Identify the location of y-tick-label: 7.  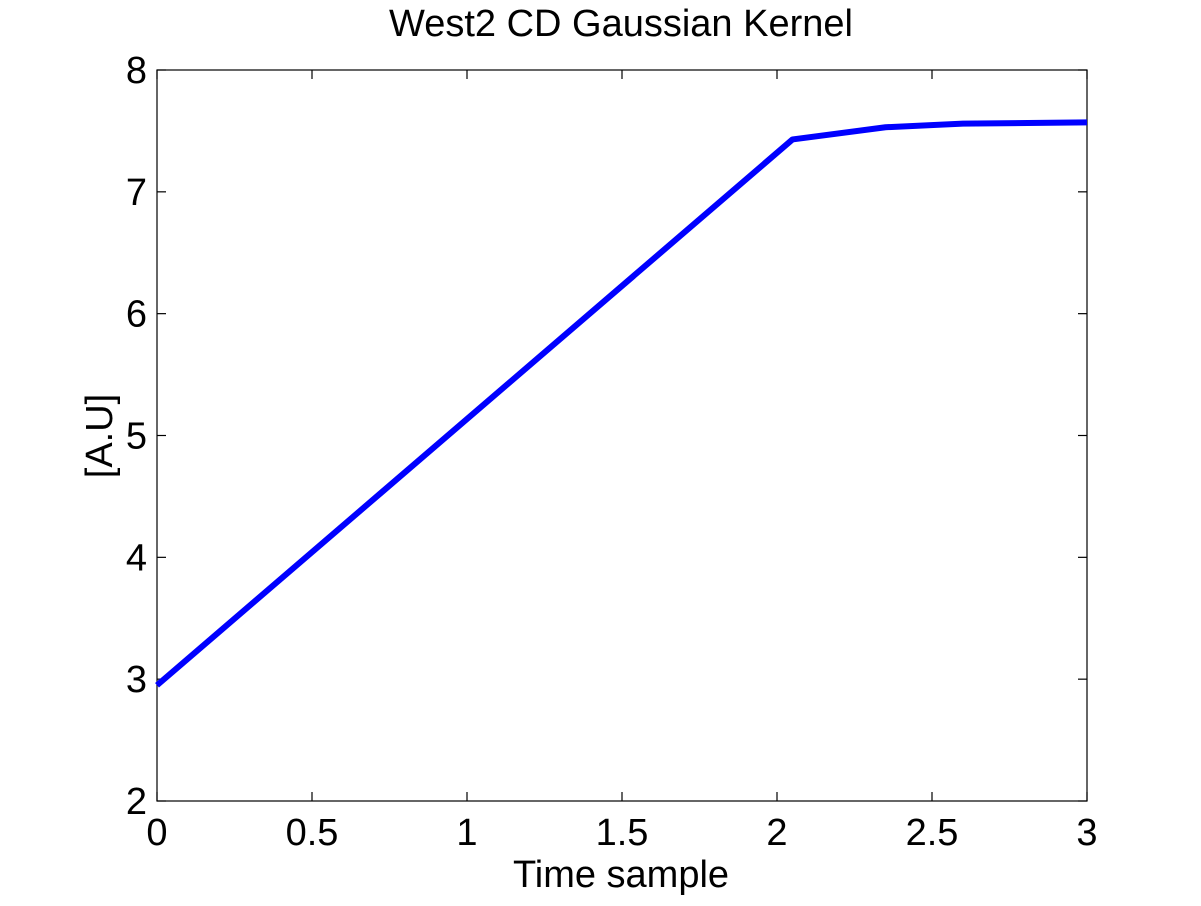
(136, 193).